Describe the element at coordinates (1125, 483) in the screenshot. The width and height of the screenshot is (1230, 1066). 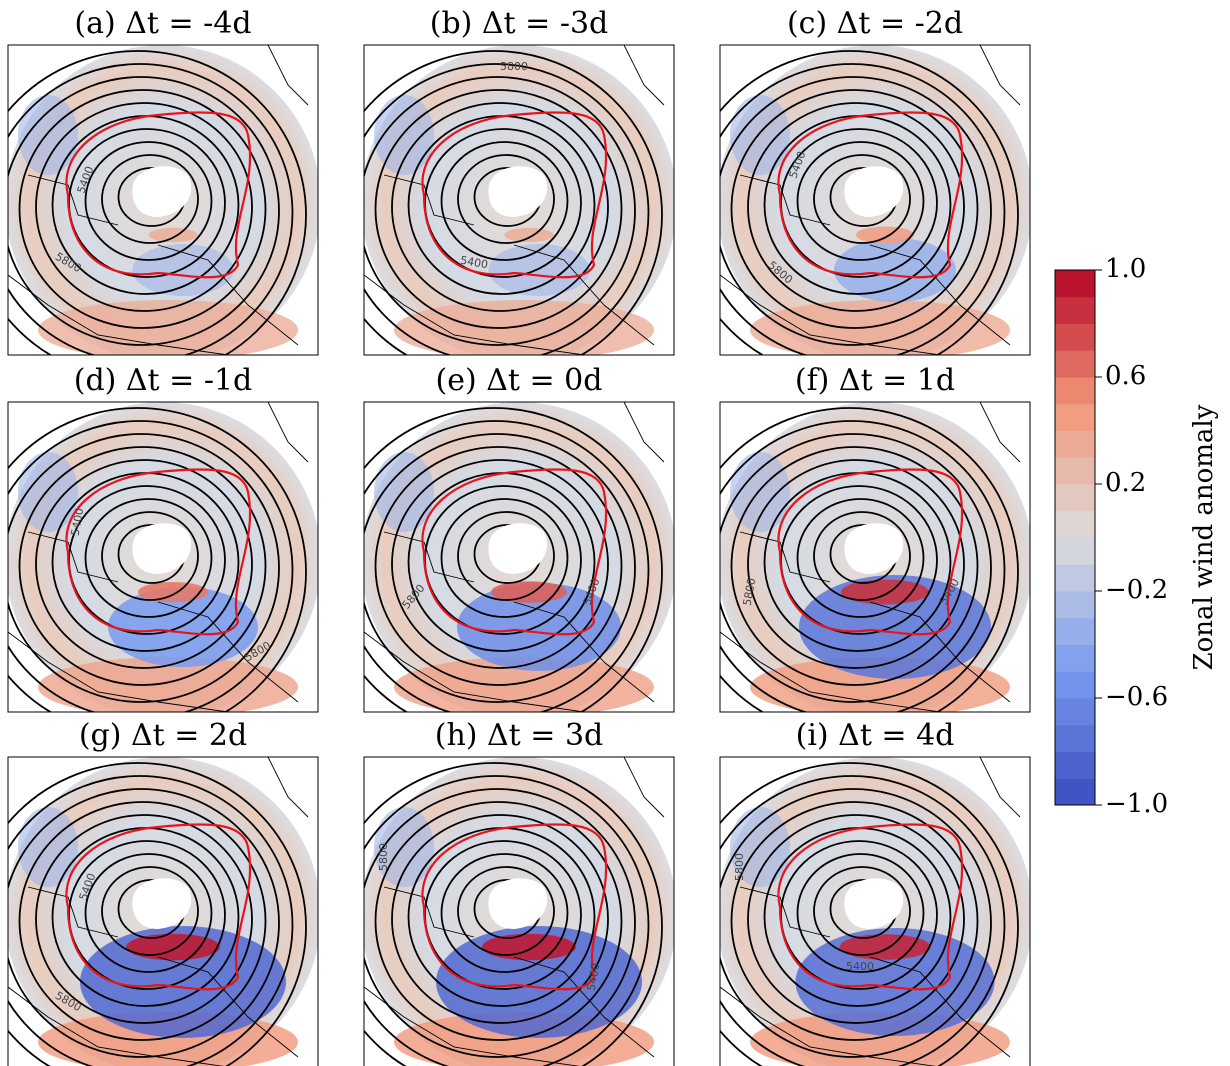
I see `colorbar-tick-label: 0.2` at that location.